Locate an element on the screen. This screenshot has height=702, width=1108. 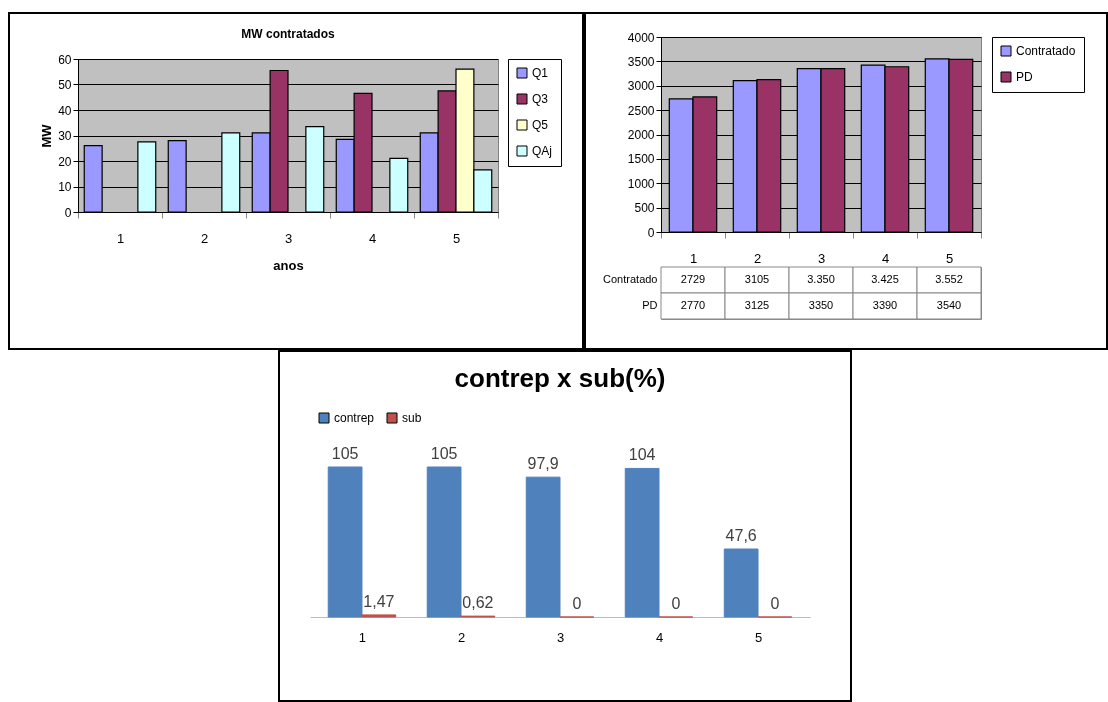
data-label: 97,9 is located at coordinates (543, 464).